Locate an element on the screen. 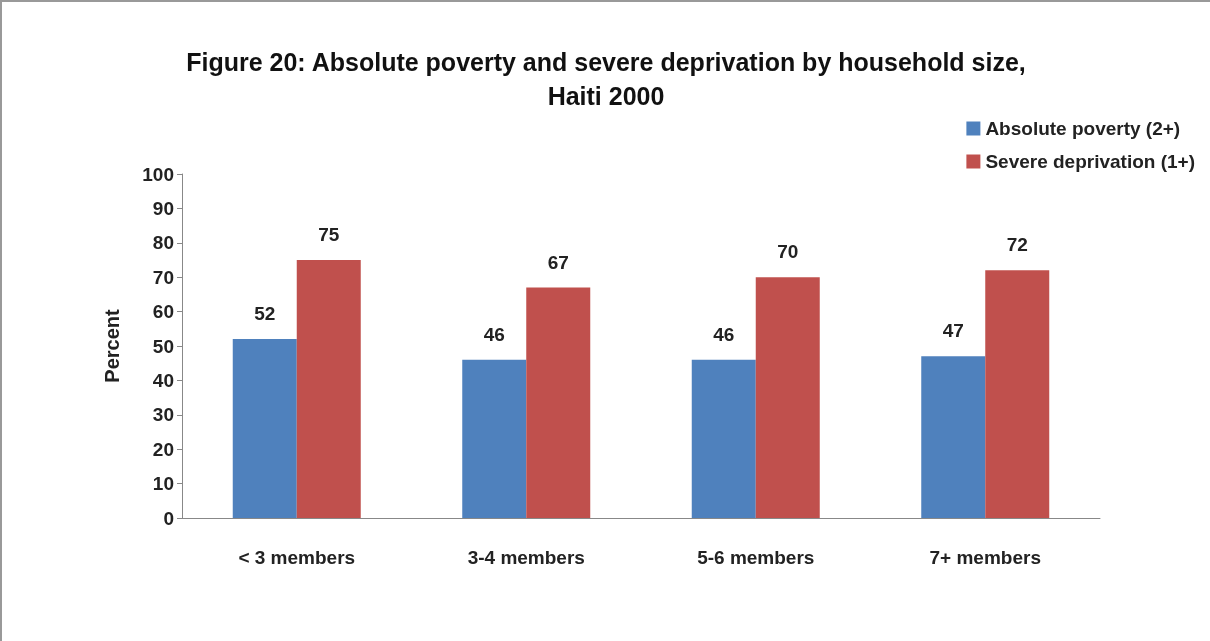  y-tick-label: 20 is located at coordinates (163, 449).